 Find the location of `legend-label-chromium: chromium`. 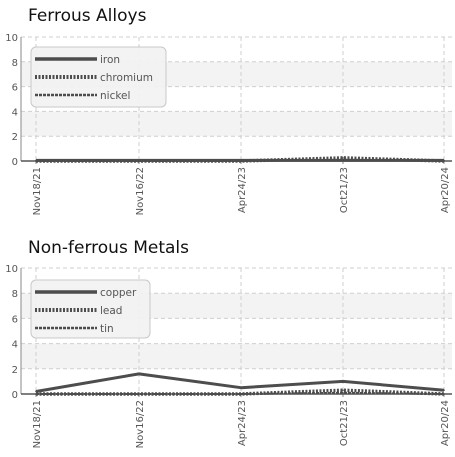

legend-label-chromium: chromium is located at coordinates (126, 78).